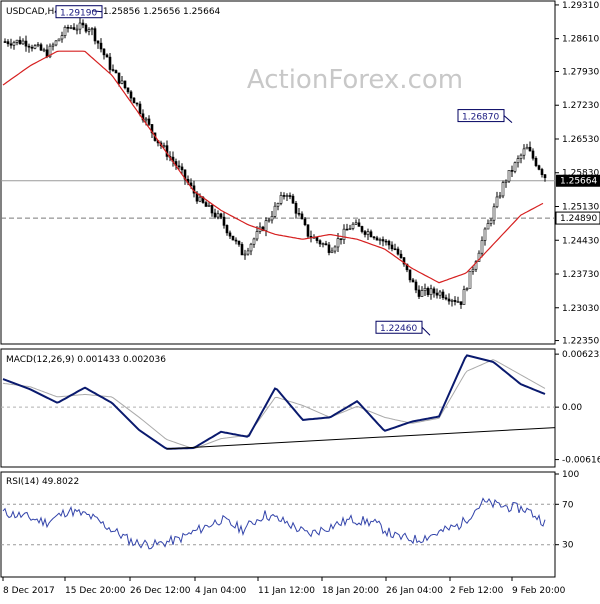 Image resolution: width=600 pixels, height=604 pixels. Describe the element at coordinates (274, 402) in the screenshot. I see `macd-line` at that location.